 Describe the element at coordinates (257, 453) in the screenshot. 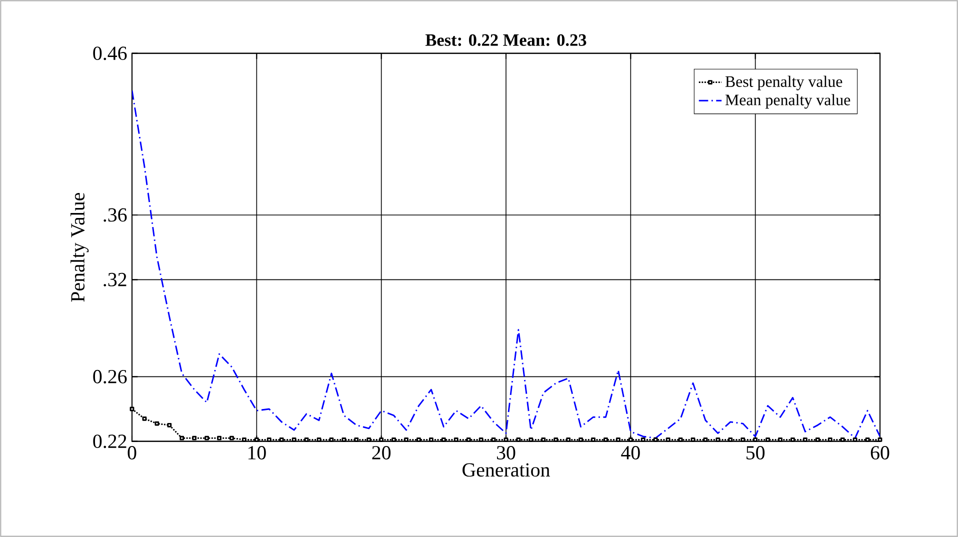

I see `x-tick-label: 10` at that location.